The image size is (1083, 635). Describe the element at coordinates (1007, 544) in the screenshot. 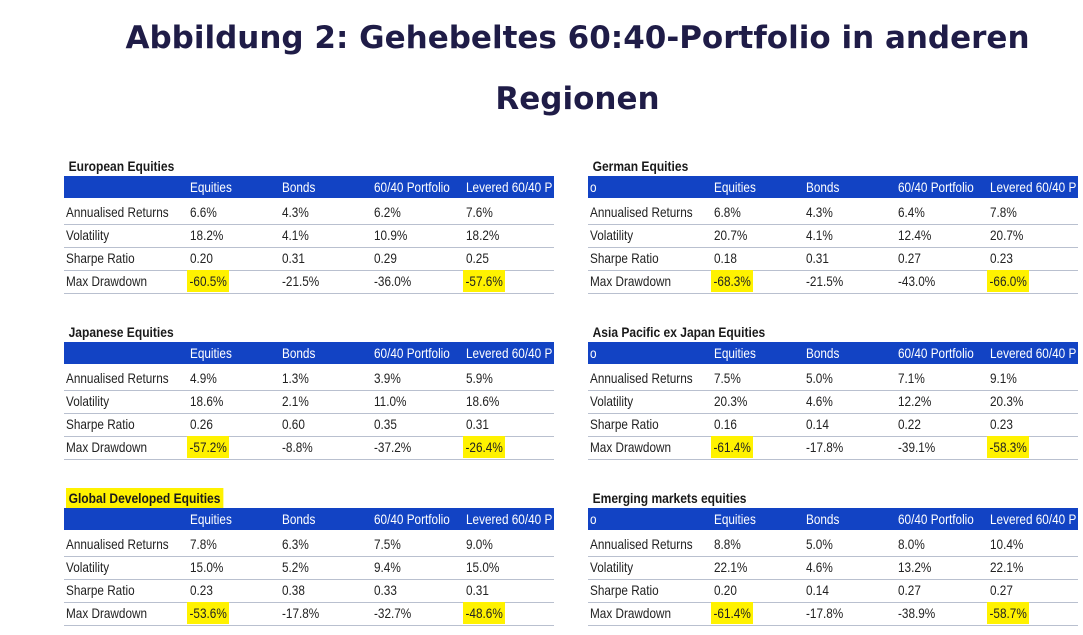

I see `value-cell: 10.4%` at that location.